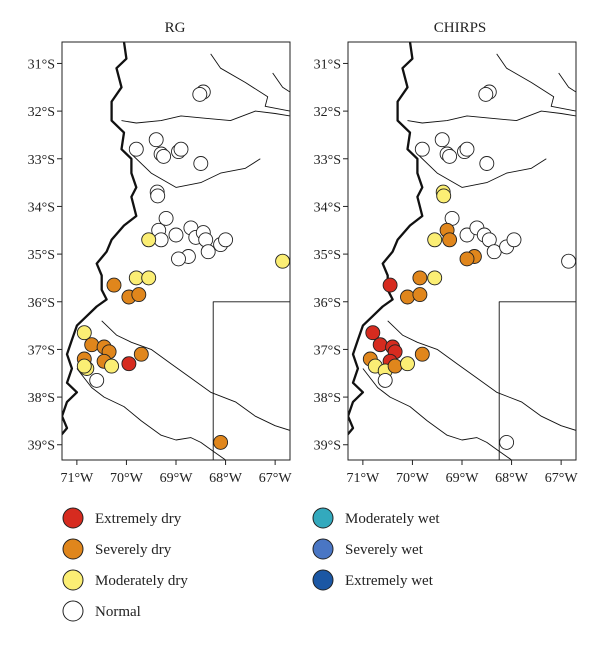  What do you see at coordinates (389, 581) in the screenshot?
I see `legend-label: Extremely wet` at bounding box center [389, 581].